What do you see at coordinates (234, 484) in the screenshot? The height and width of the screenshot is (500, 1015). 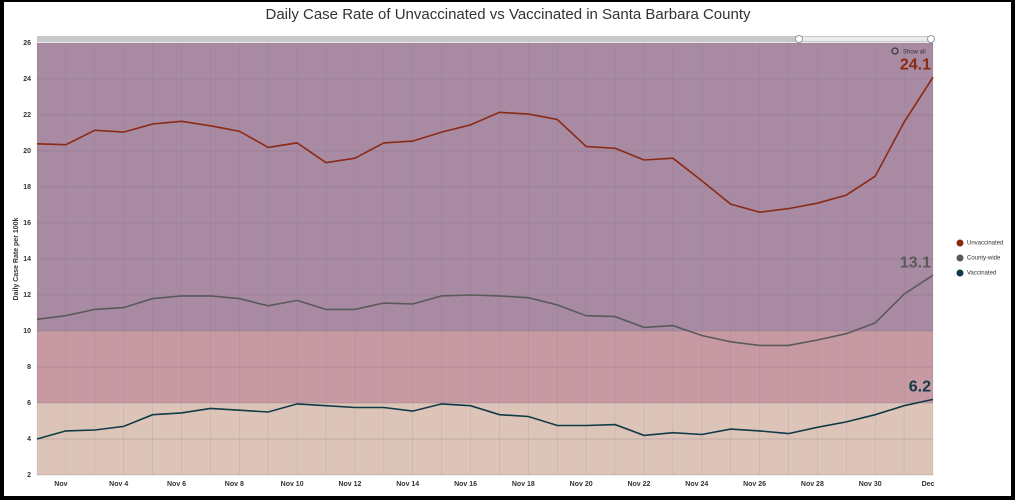 I see `x-tick-label: Nov 8` at bounding box center [234, 484].